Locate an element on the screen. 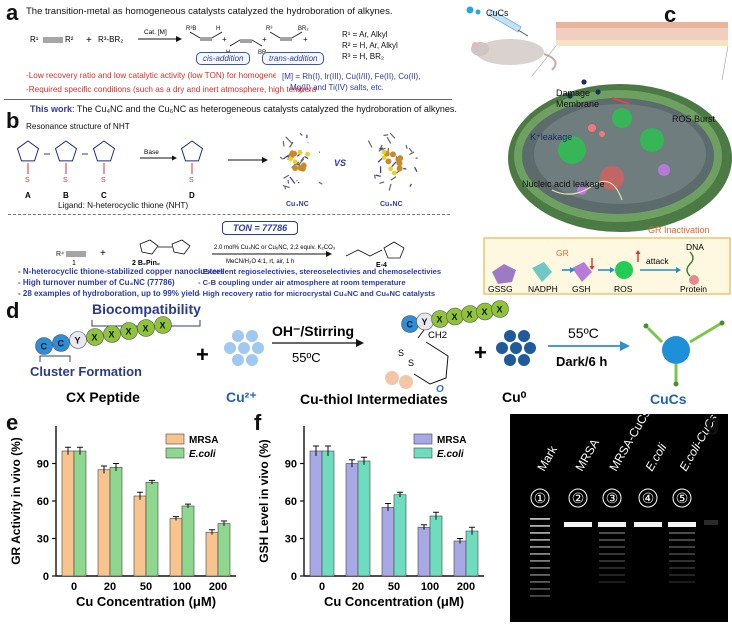 The width and height of the screenshot is (732, 626). mouse-icon is located at coordinates (510, 52).